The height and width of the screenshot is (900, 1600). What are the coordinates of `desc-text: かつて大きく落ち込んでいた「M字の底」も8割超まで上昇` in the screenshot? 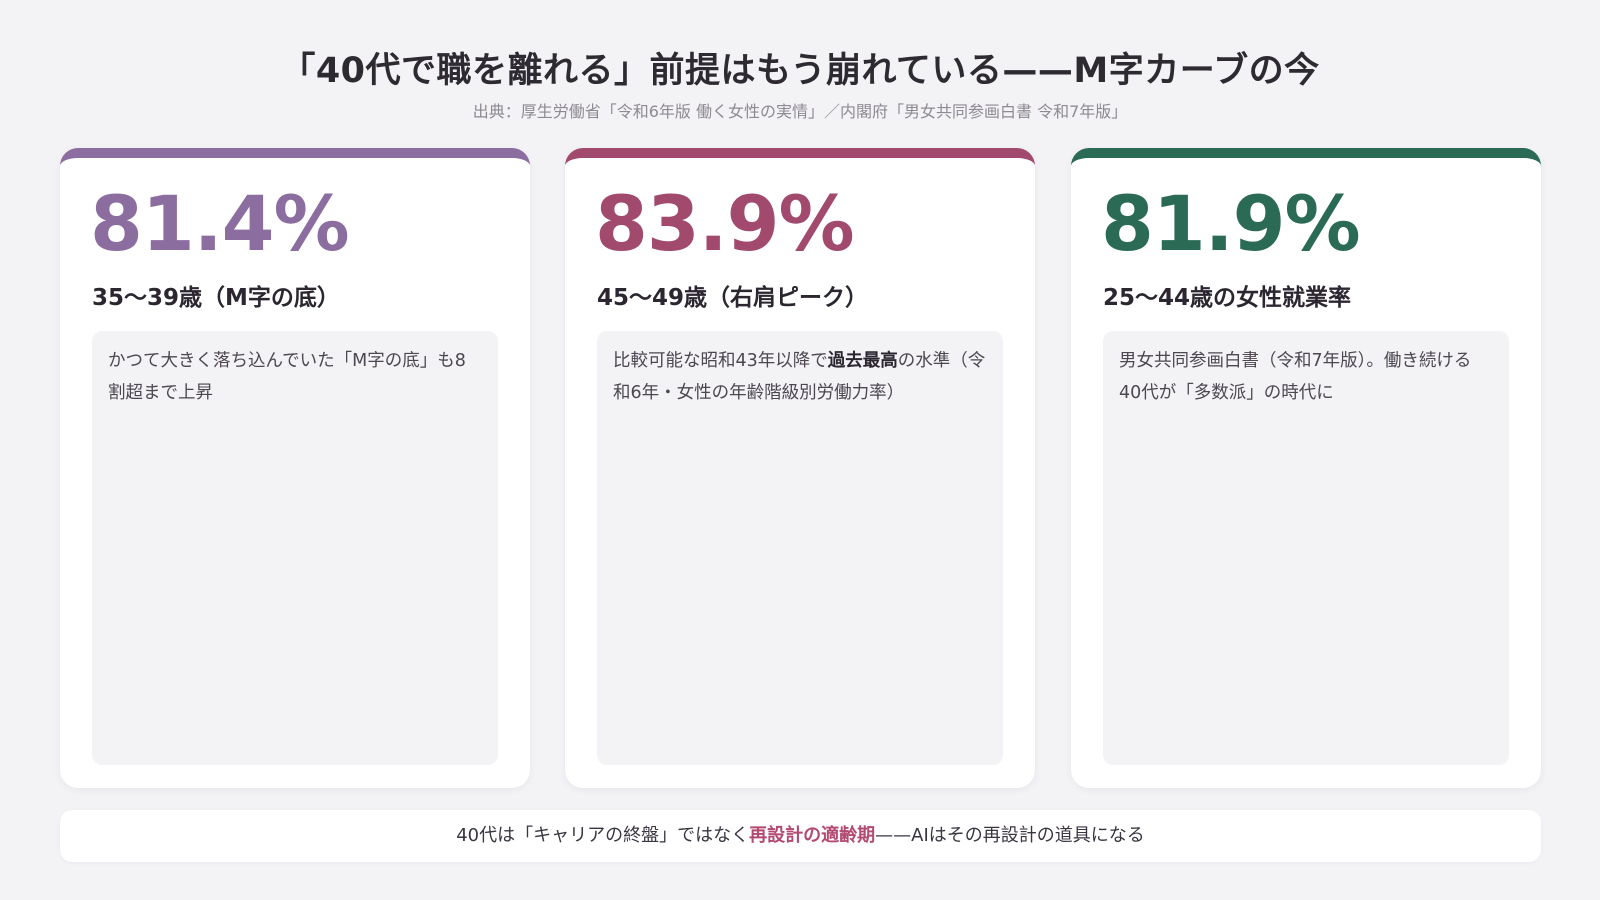 It's located at (287, 377).